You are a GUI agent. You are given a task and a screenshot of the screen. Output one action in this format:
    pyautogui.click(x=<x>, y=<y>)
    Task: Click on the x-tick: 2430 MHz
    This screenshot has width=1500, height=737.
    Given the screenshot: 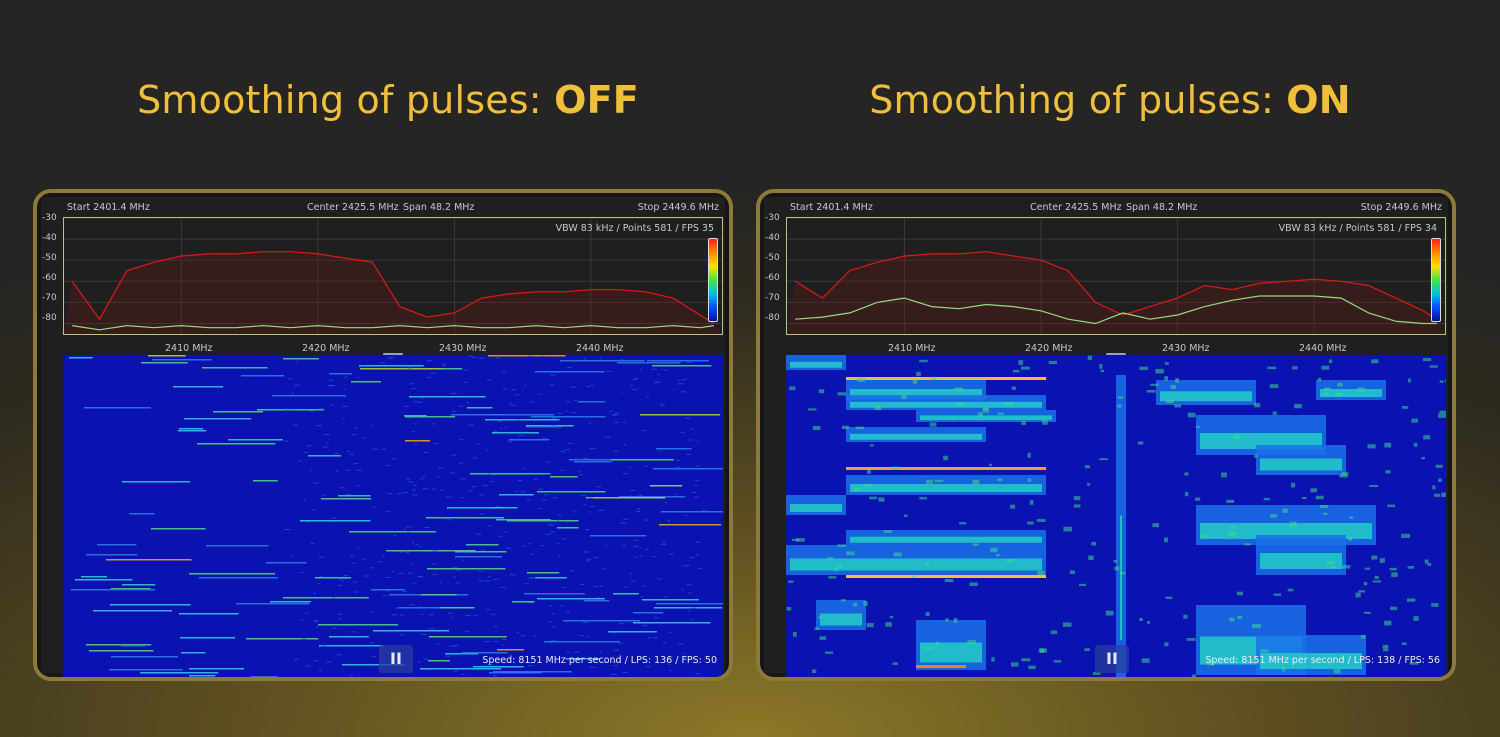 What is the action you would take?
    pyautogui.click(x=463, y=348)
    